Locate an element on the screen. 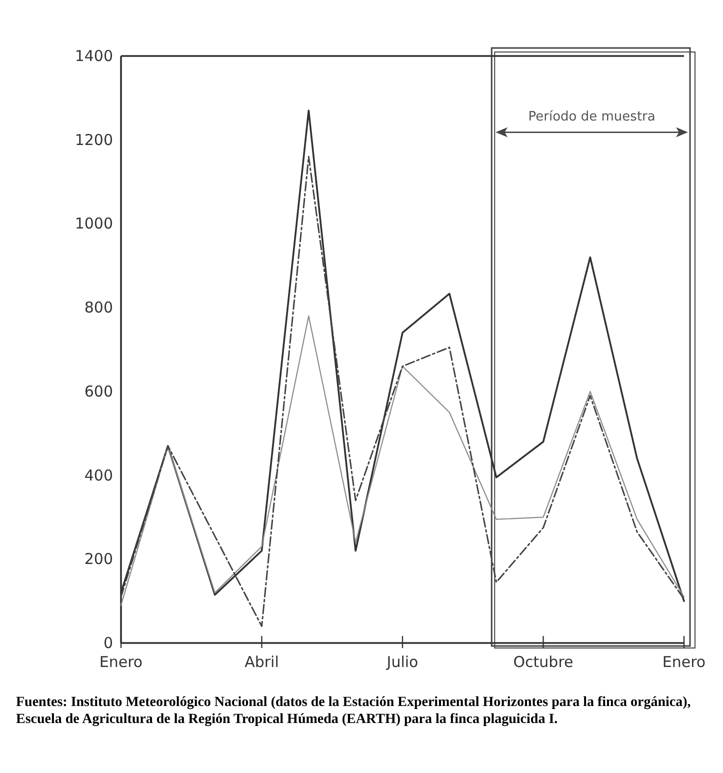 The image size is (723, 773). y-tick-label: 400 is located at coordinates (98, 475).